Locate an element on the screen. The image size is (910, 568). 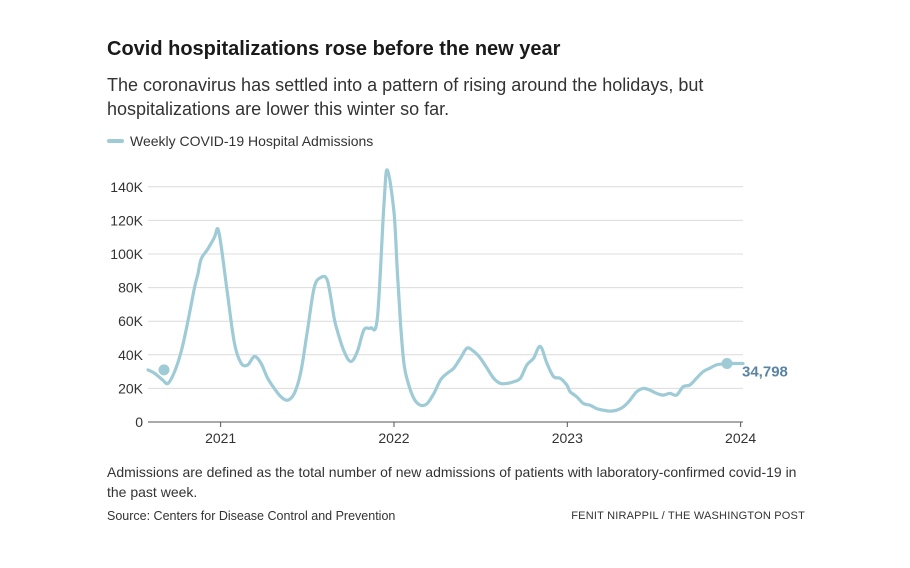
start-point-marker is located at coordinates (164, 370).